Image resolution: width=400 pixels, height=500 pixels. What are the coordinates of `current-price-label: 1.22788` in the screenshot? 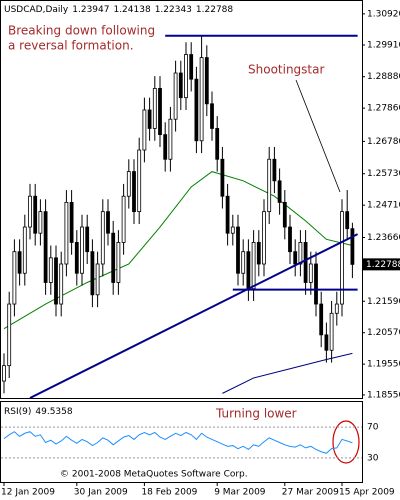 It's located at (383, 265).